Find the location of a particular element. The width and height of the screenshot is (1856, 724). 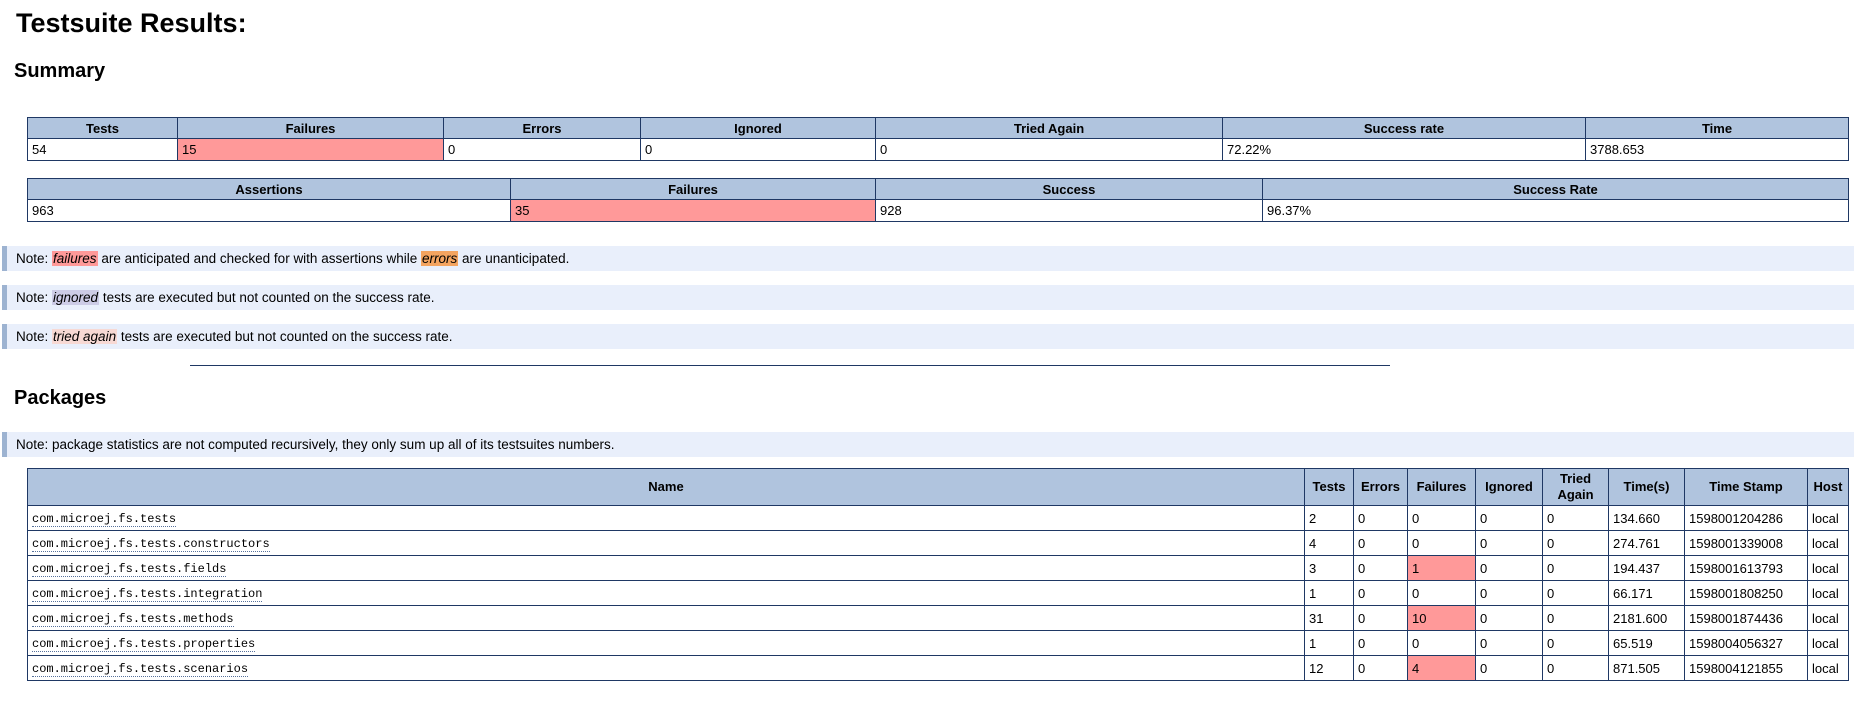

package-name-cell: com.microej.fs.tests.methods is located at coordinates (666, 618).